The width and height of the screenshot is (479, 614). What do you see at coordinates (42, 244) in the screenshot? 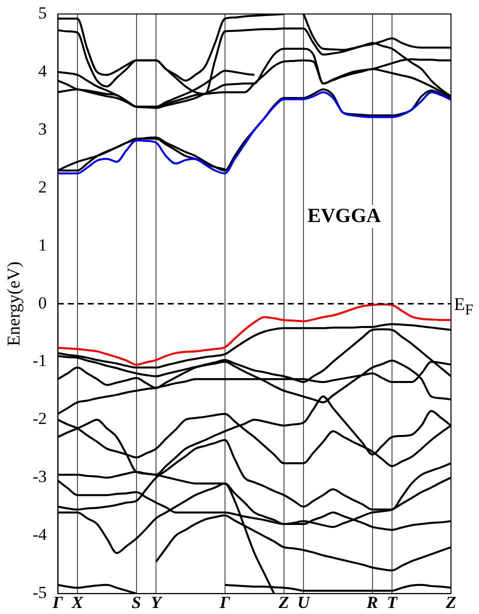
I see `y-tick-label: 1` at bounding box center [42, 244].